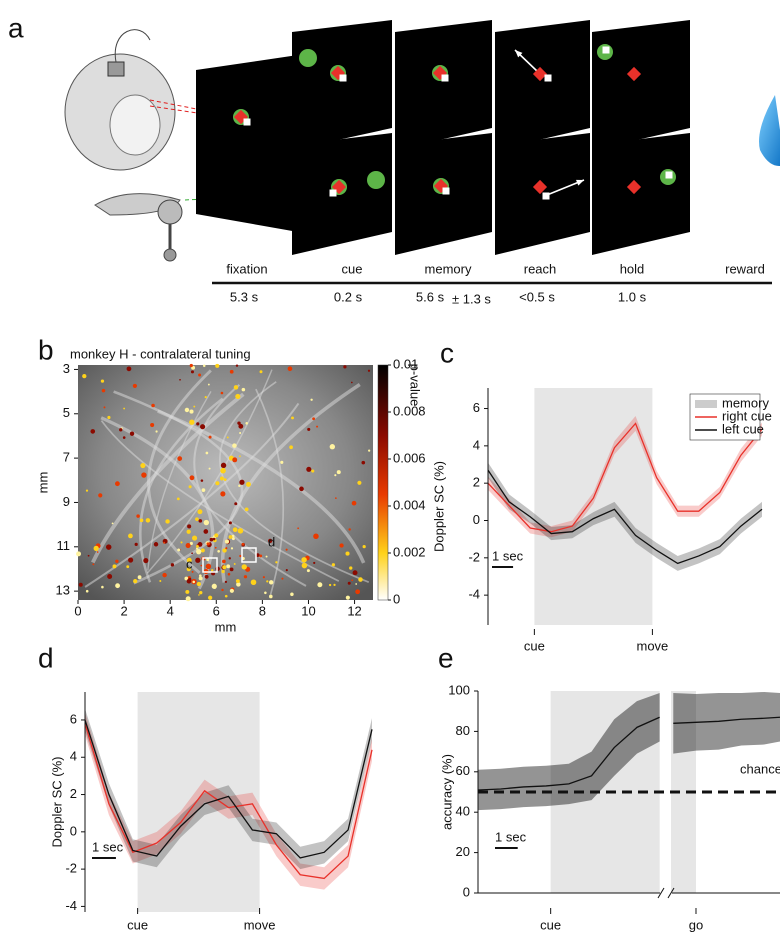 This screenshot has height=951, width=780. What do you see at coordinates (66, 368) in the screenshot?
I see `y-tick-label: 3` at bounding box center [66, 368].